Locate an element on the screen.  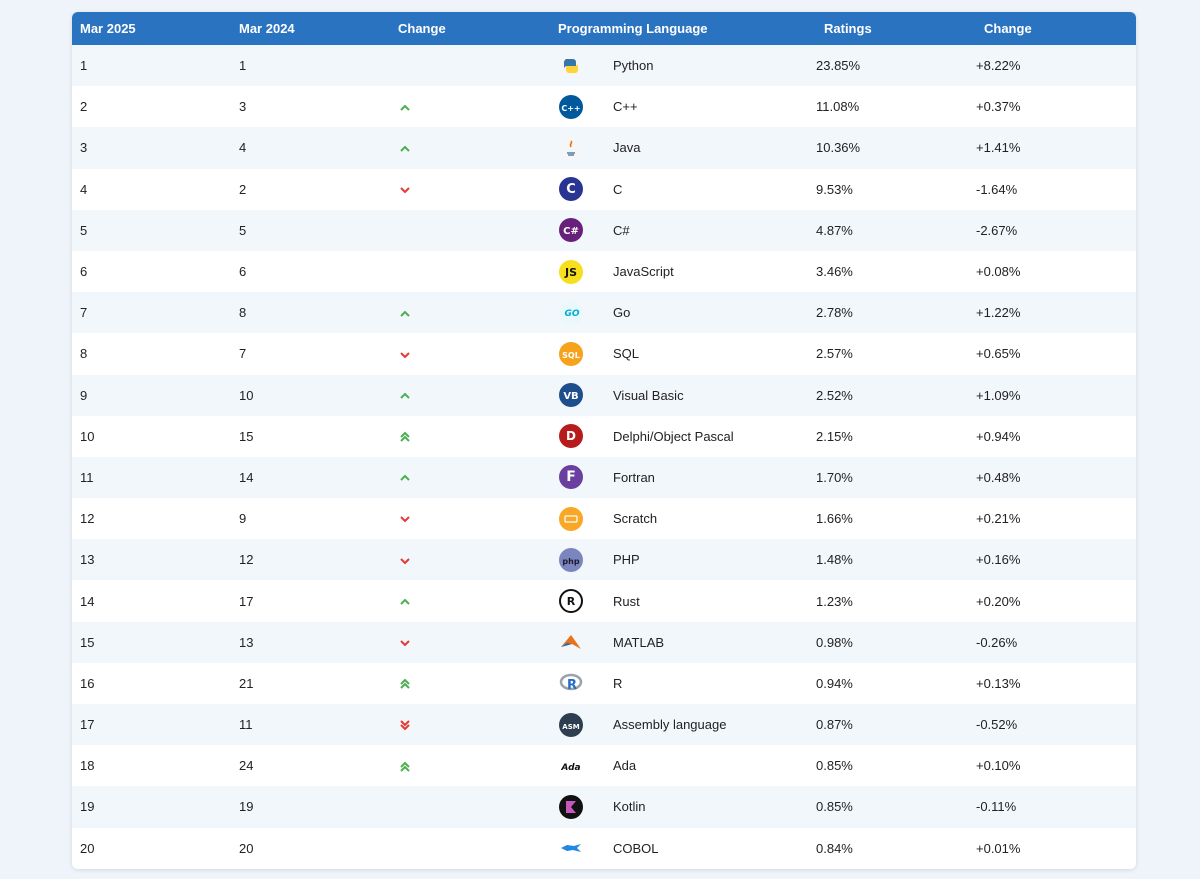
table-row: 14 17 R Rust 1.23% +0.20% is located at coordinates (604, 601).